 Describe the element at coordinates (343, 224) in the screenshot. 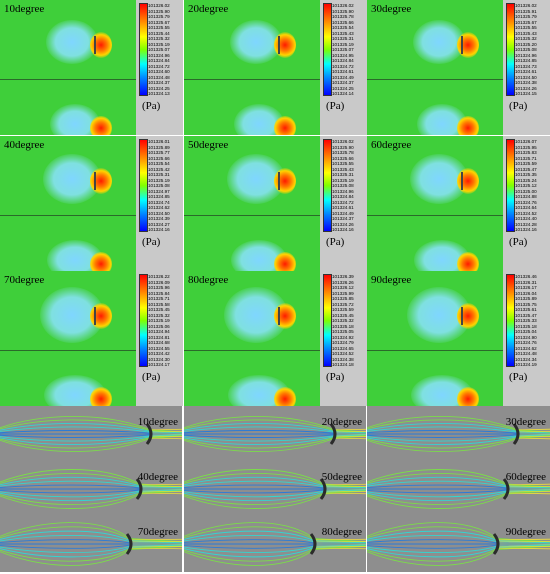

I see `colorbar-tick-label: 101324.26` at that location.